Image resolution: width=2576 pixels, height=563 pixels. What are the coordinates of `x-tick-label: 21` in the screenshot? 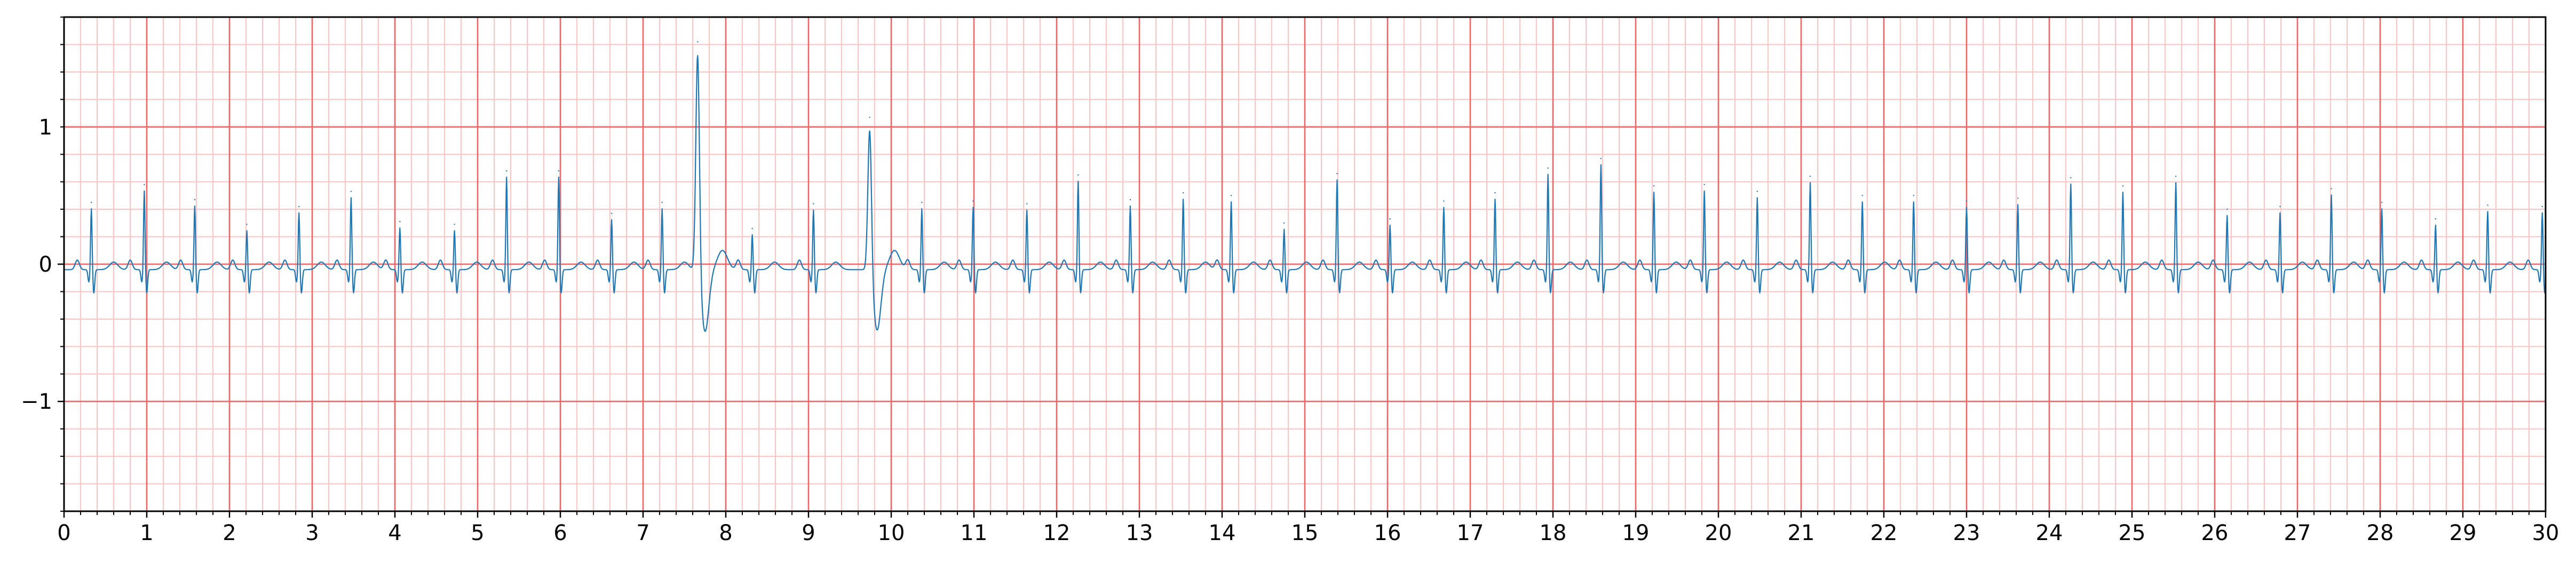 It's located at (1802, 533).